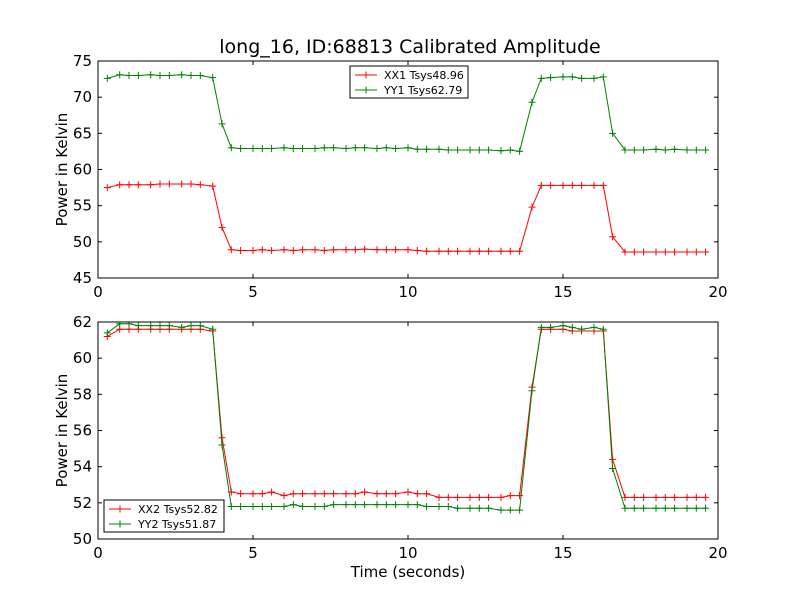 The height and width of the screenshot is (600, 800). Describe the element at coordinates (422, 90) in the screenshot. I see `legend-entry-label: YY1 Tsys62.79` at that location.